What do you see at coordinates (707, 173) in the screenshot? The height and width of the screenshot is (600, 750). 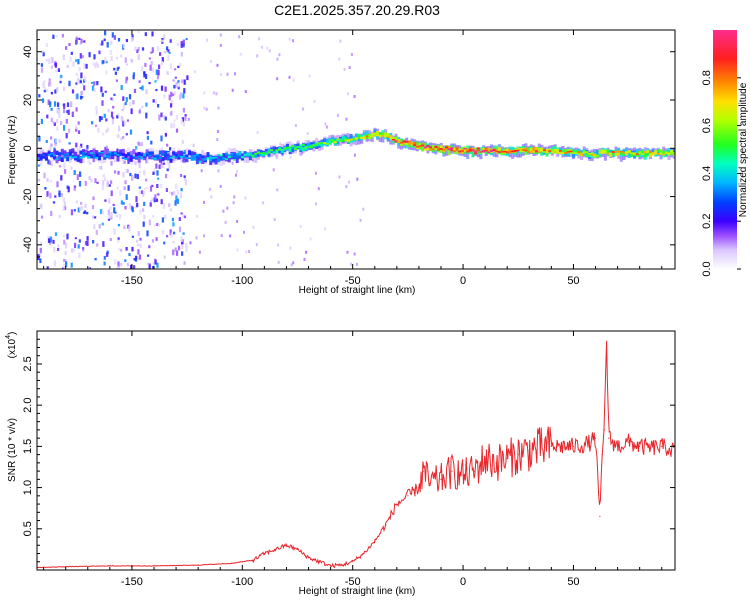 I see `colorbar-tick-label: 0.4` at bounding box center [707, 173].